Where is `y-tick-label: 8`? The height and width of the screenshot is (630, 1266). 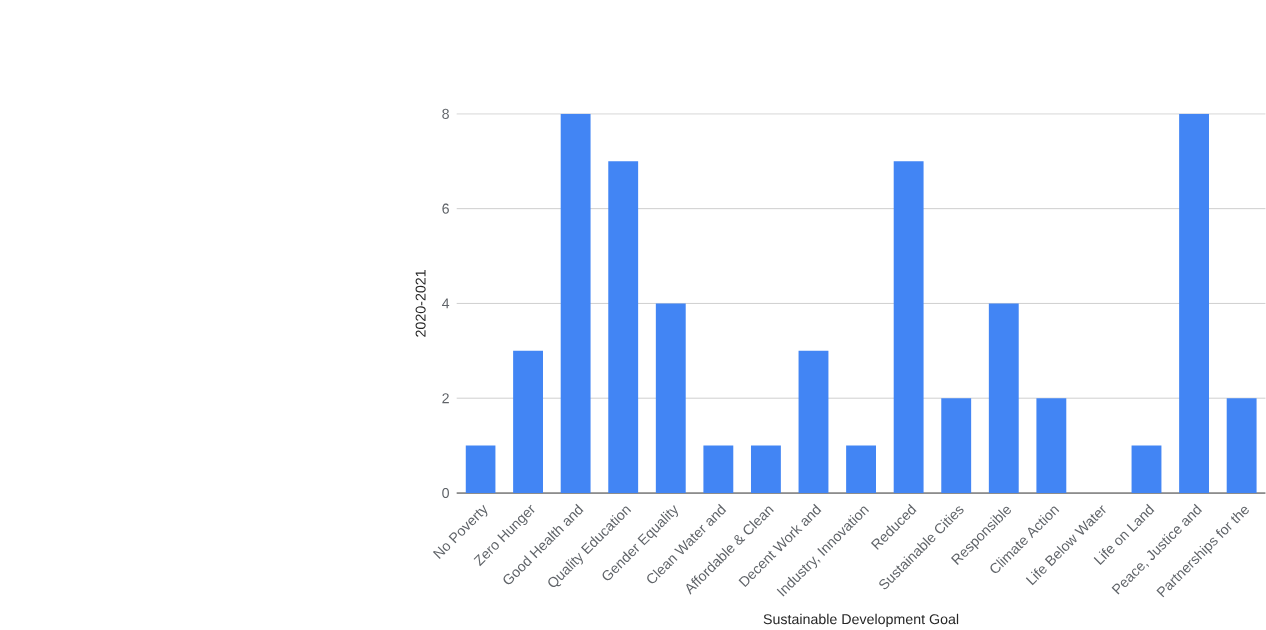 y-tick-label: 8 is located at coordinates (445, 113).